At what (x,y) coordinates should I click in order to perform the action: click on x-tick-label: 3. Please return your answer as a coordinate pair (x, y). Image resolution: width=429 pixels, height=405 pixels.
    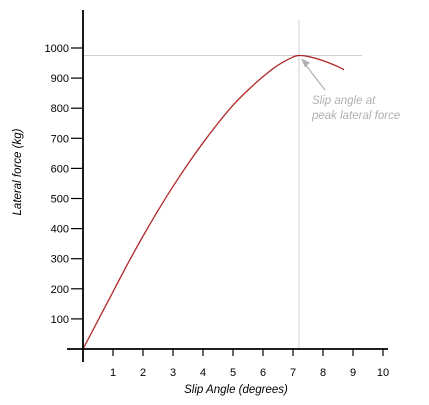
    Looking at the image, I should click on (173, 373).